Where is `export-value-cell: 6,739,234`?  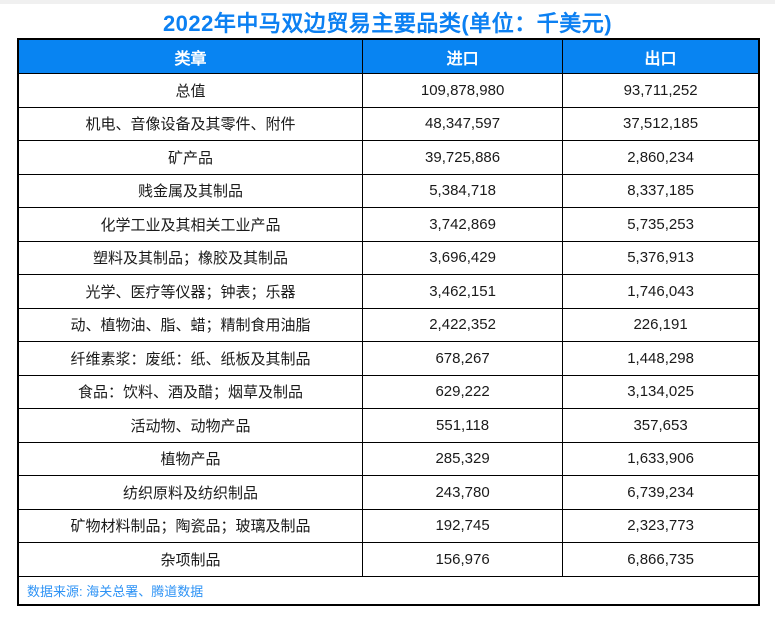 export-value-cell: 6,739,234 is located at coordinates (661, 492).